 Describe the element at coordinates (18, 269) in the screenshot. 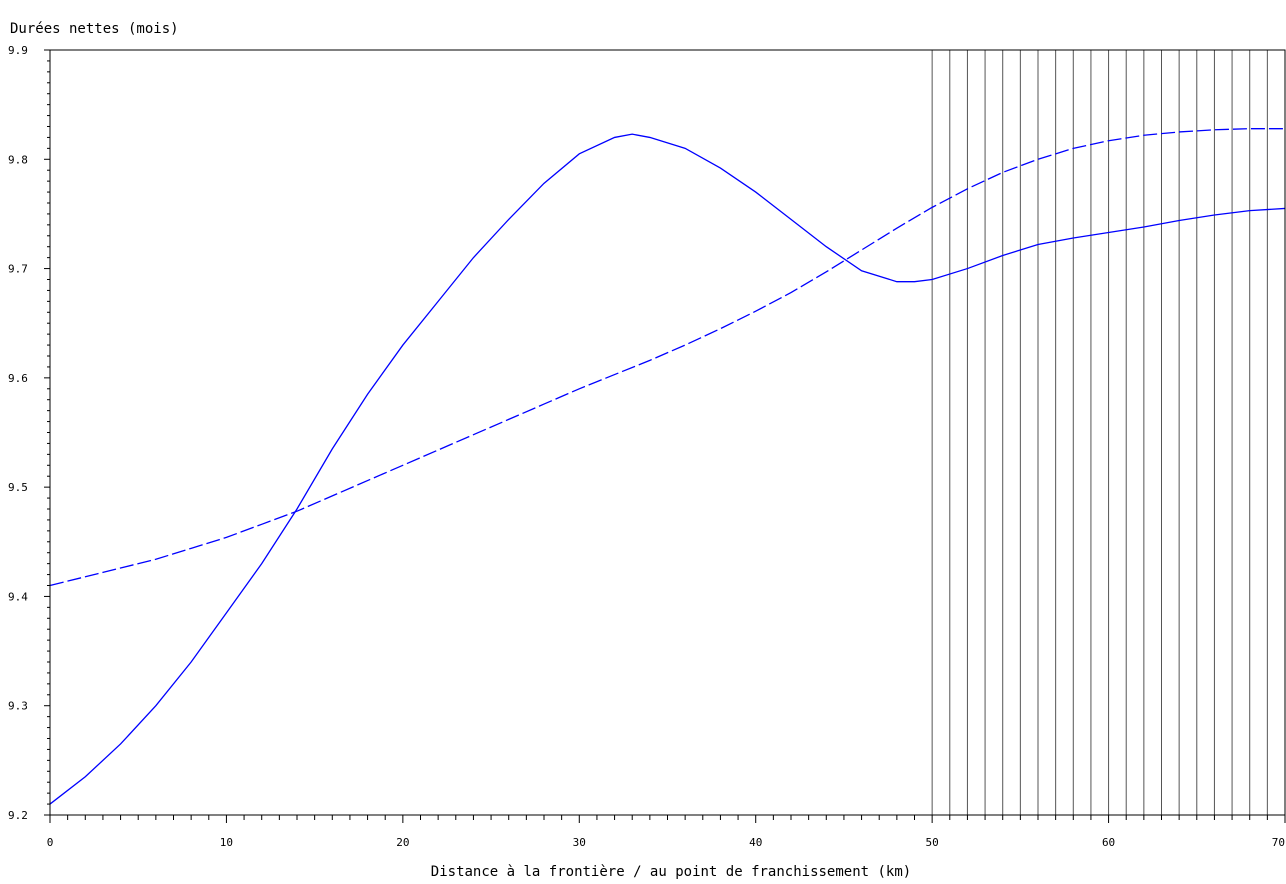

I see `y-tick-label: 9.7` at that location.